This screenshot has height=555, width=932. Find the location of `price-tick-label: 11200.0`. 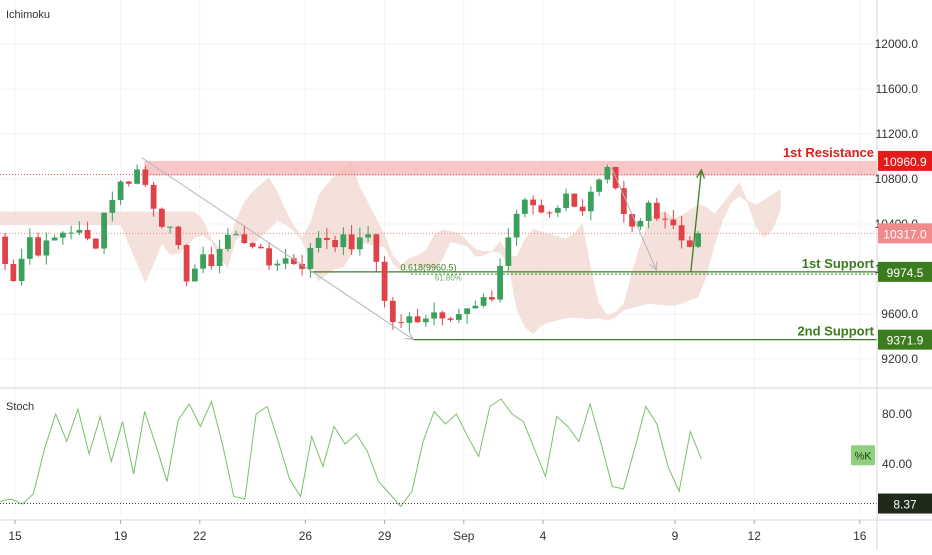

price-tick-label: 11200.0 is located at coordinates (897, 134).